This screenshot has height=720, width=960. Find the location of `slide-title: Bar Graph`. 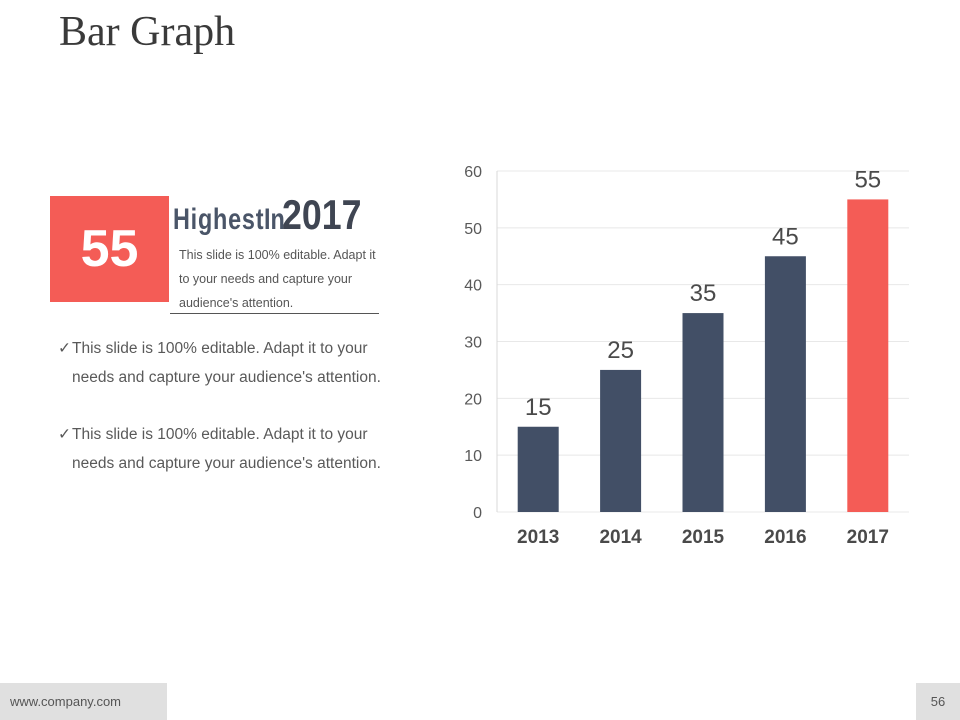

slide-title: Bar Graph is located at coordinates (147, 32).